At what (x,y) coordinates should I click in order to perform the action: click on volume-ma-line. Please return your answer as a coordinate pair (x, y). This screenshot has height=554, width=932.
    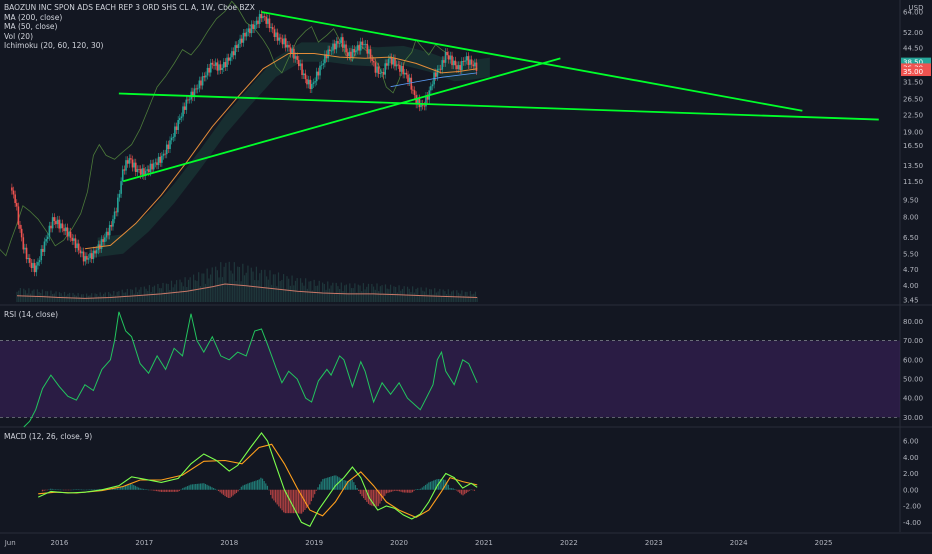
    Looking at the image, I should click on (247, 291).